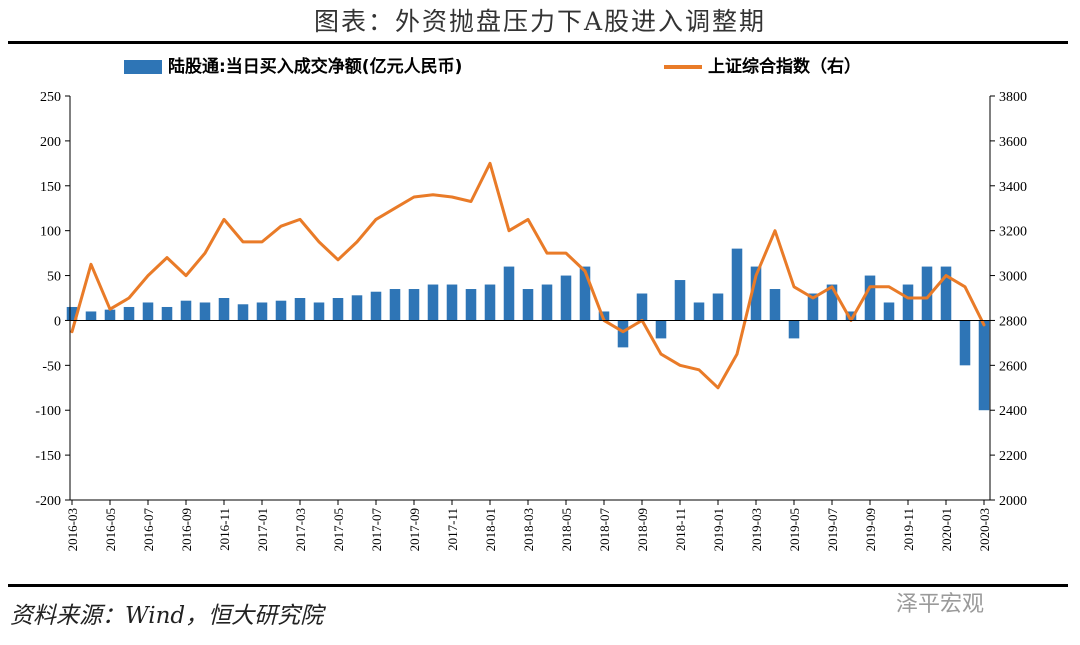 The image size is (1080, 645). What do you see at coordinates (1013, 321) in the screenshot?
I see `y-right-tick-label: 2800` at bounding box center [1013, 321].